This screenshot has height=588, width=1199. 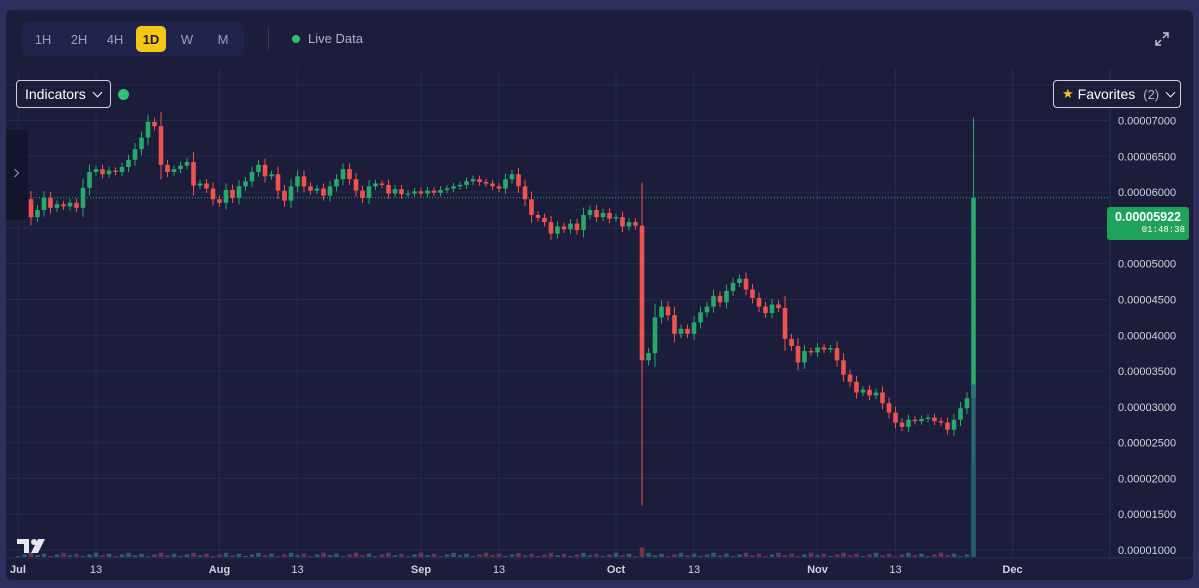 I want to click on x-tick-label: Dec, so click(x=1012, y=570).